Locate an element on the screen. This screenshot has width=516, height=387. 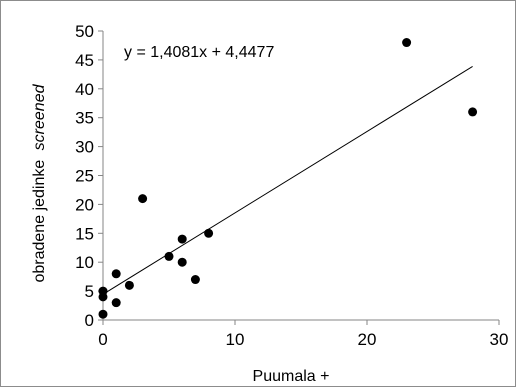
x-tick-label: 30 is located at coordinates (499, 339).